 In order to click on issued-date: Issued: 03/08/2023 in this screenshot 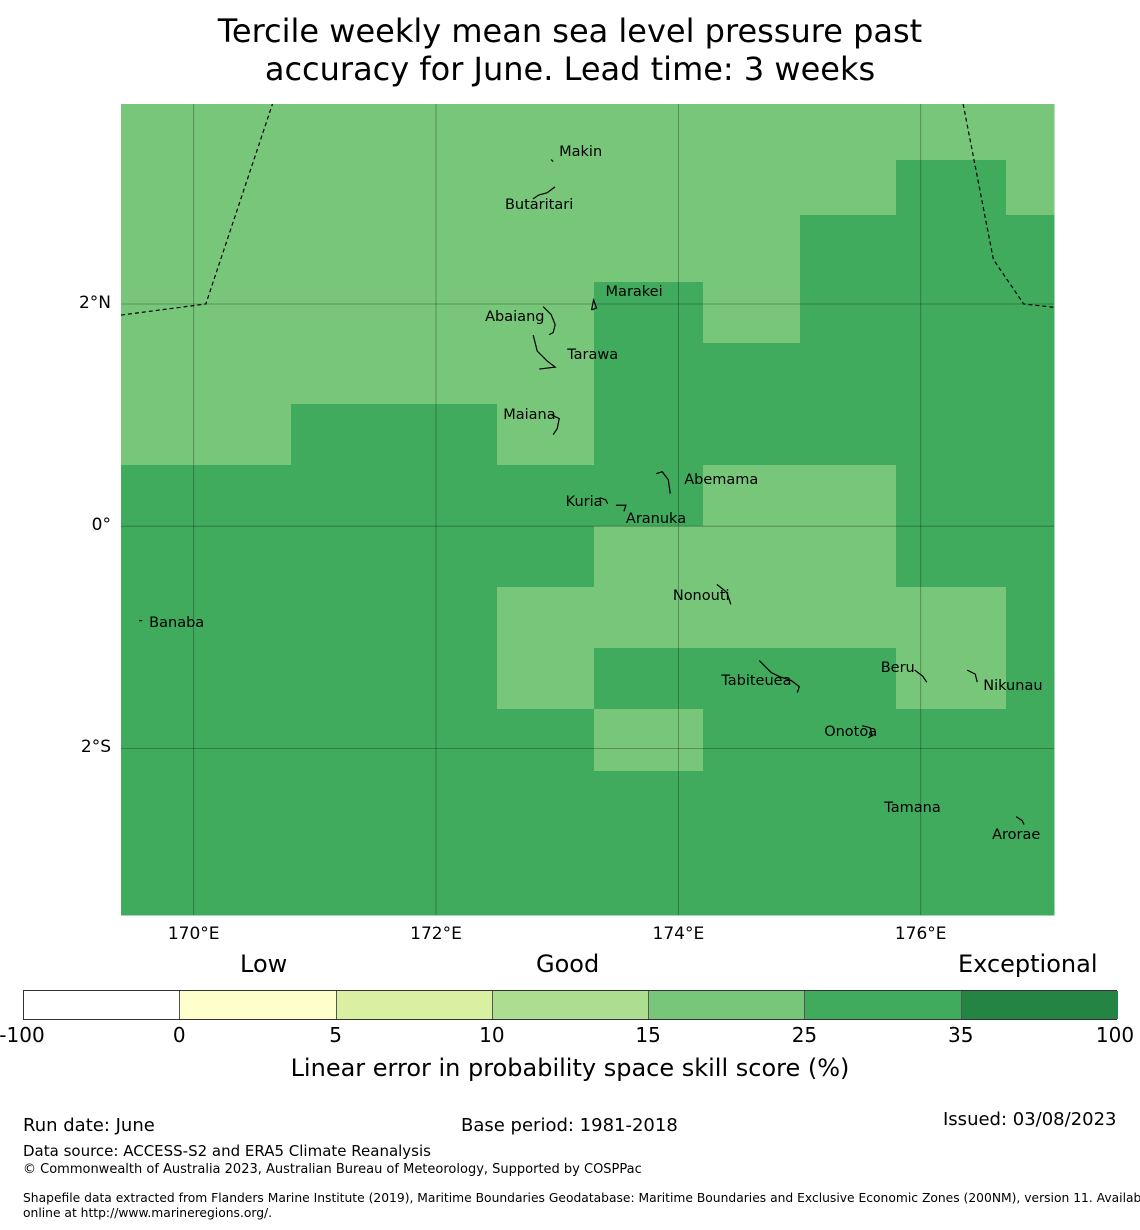, I will do `click(1030, 1119)`.